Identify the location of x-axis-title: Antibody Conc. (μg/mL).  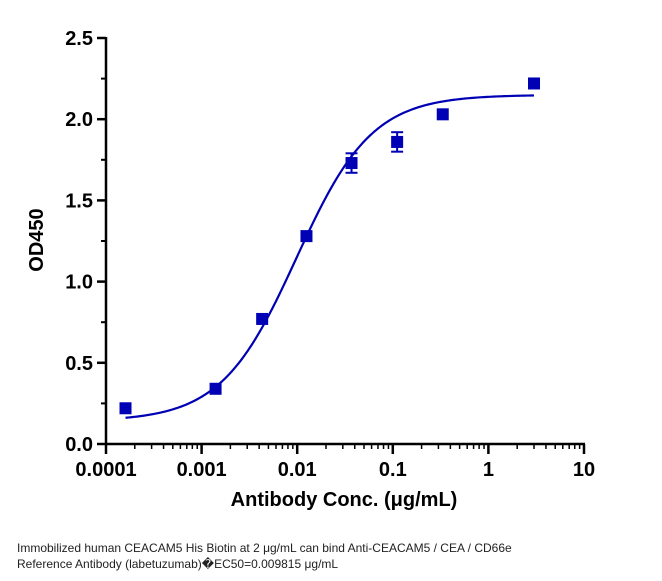
(344, 500).